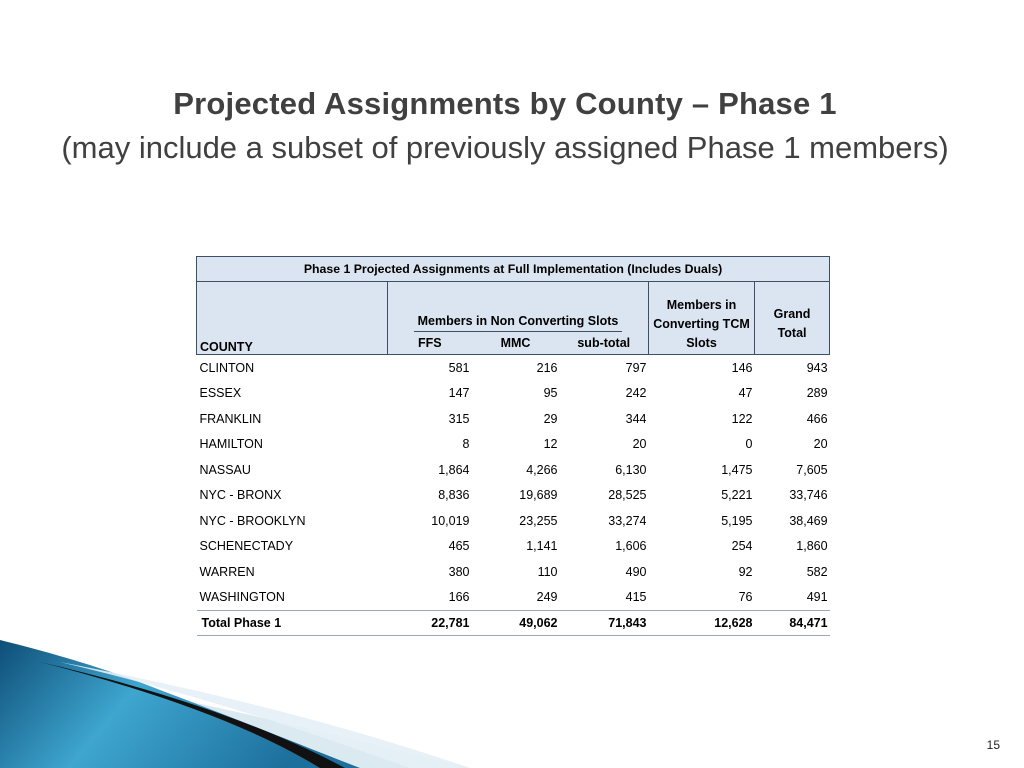 The height and width of the screenshot is (768, 1024). What do you see at coordinates (749, 444) in the screenshot?
I see `cell-tcm: 0` at bounding box center [749, 444].